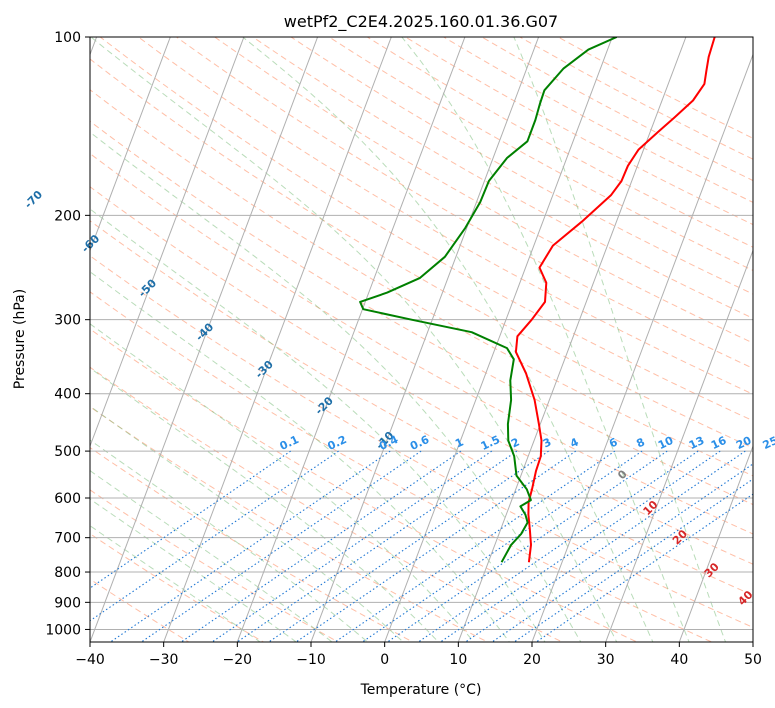  Describe the element at coordinates (67, 321) in the screenshot. I see `y-tick-label: 300` at that location.